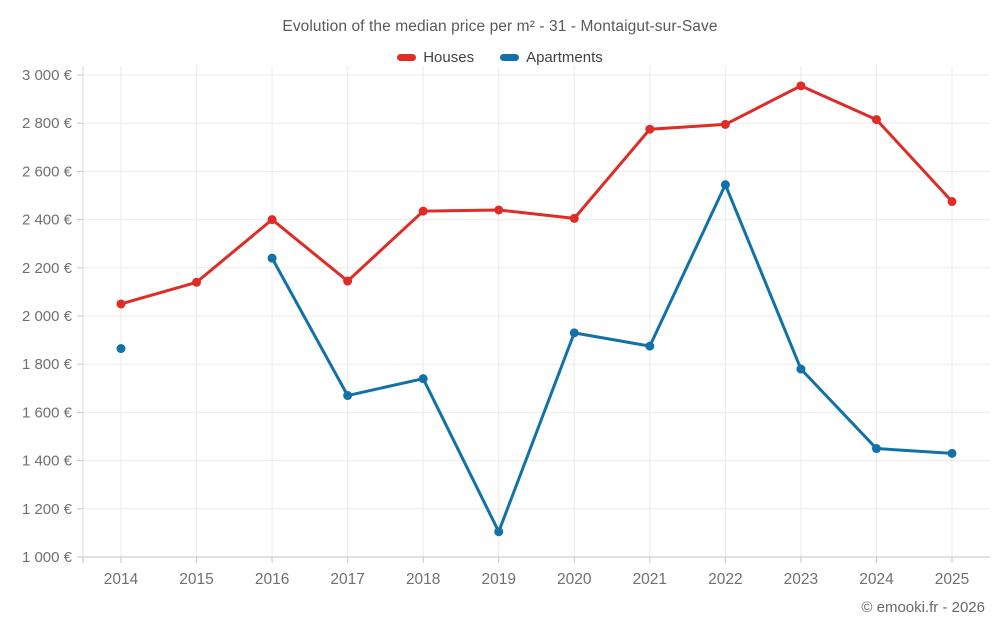 The height and width of the screenshot is (625, 1000). I want to click on houses-point-2023, so click(801, 86).